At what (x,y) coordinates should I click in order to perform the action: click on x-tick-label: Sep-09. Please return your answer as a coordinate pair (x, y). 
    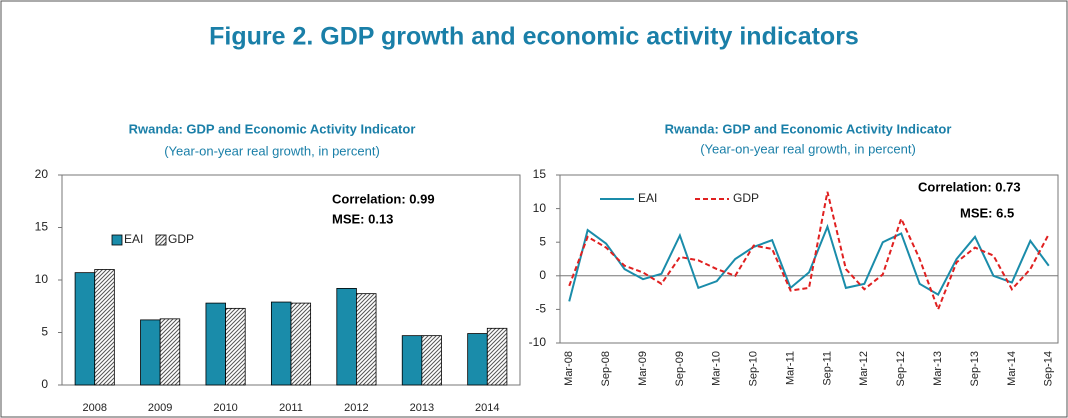
    Looking at the image, I should click on (680, 368).